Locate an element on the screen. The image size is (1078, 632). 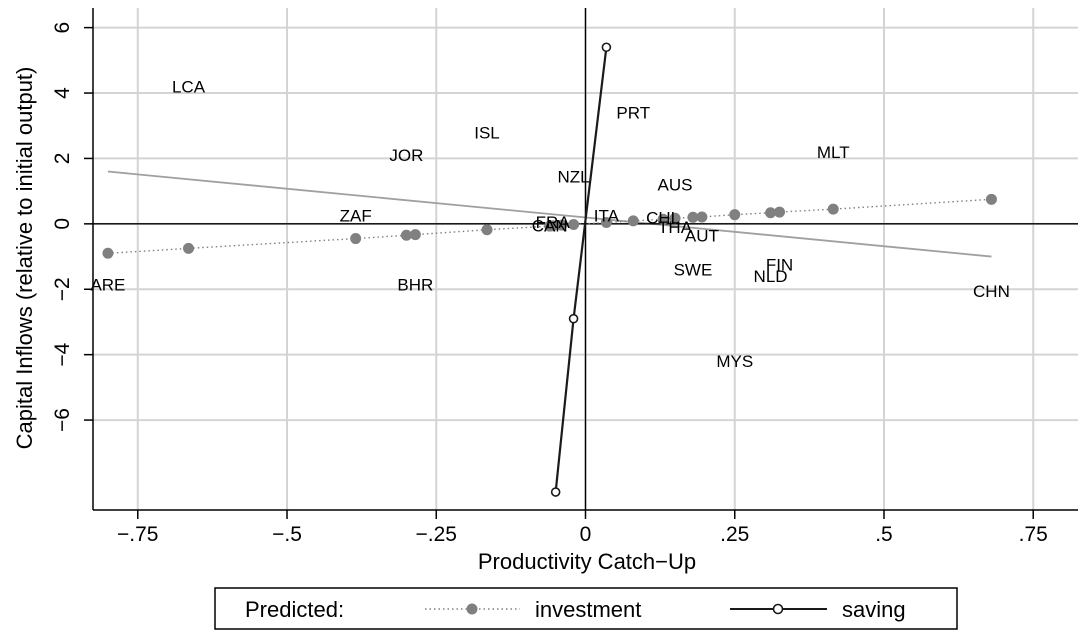
x-tick-label: .5 is located at coordinates (884, 534).